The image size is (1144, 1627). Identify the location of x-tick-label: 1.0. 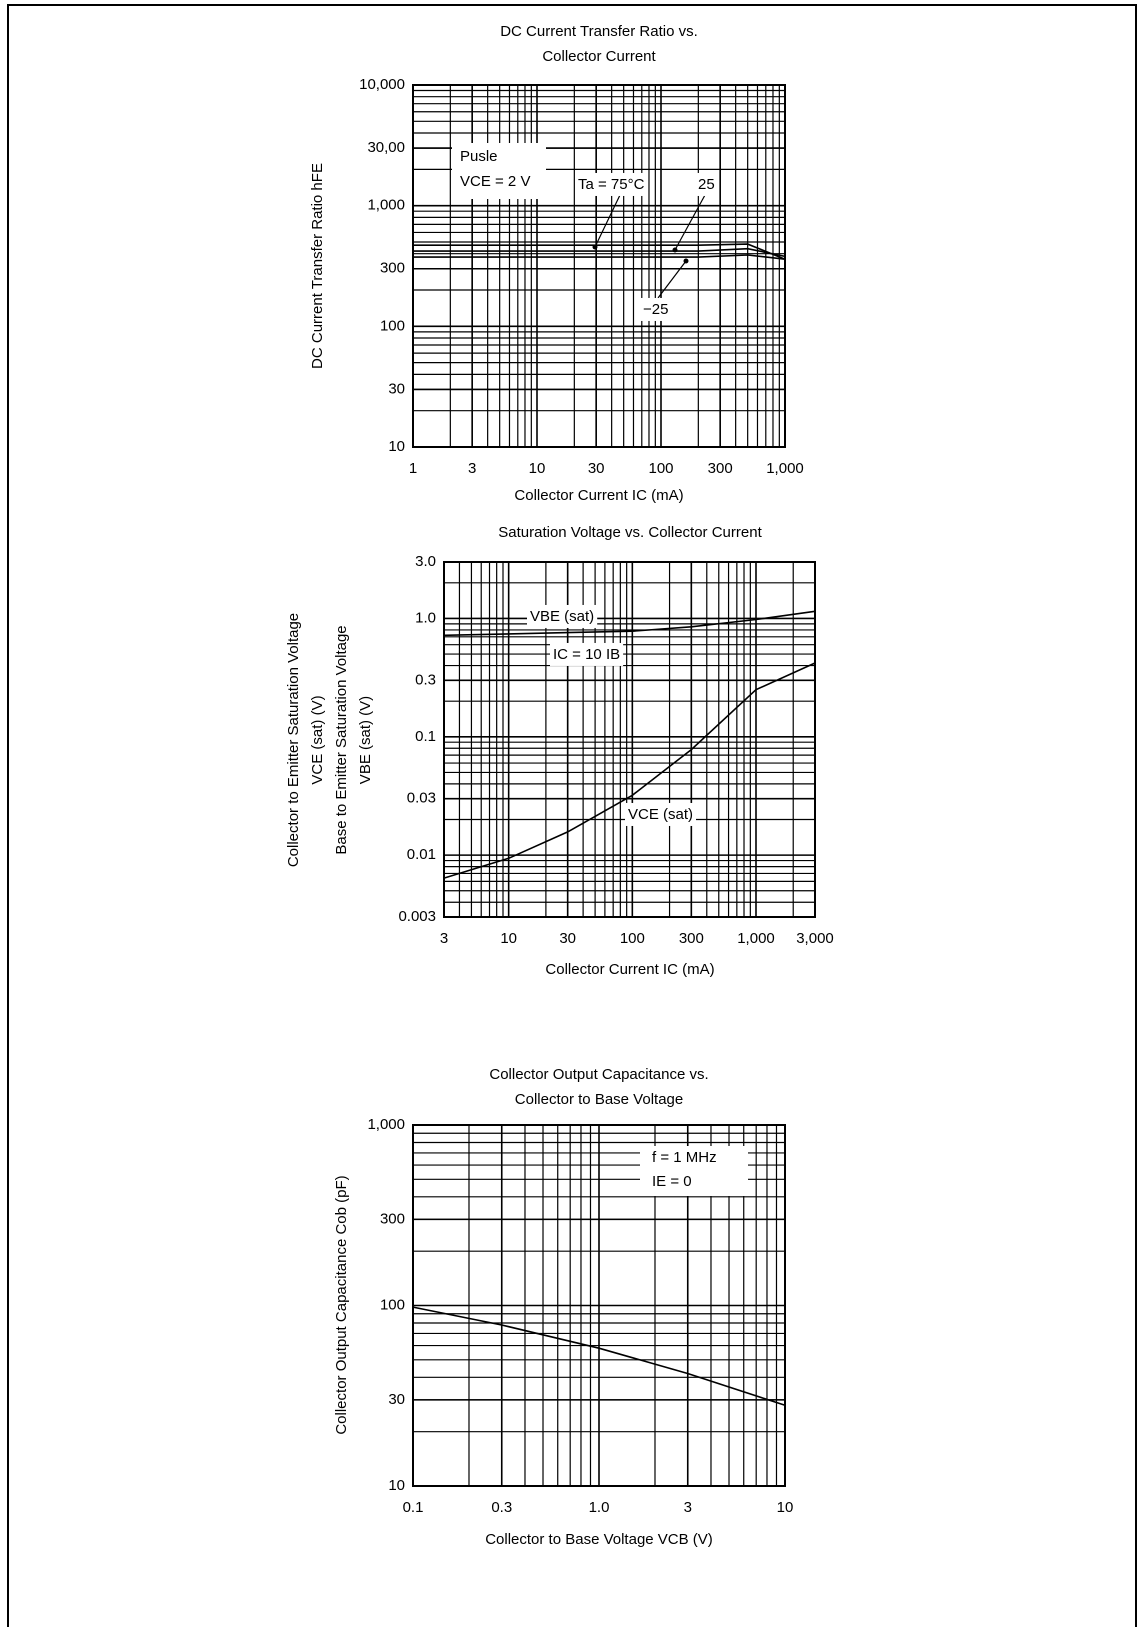
(599, 1507).